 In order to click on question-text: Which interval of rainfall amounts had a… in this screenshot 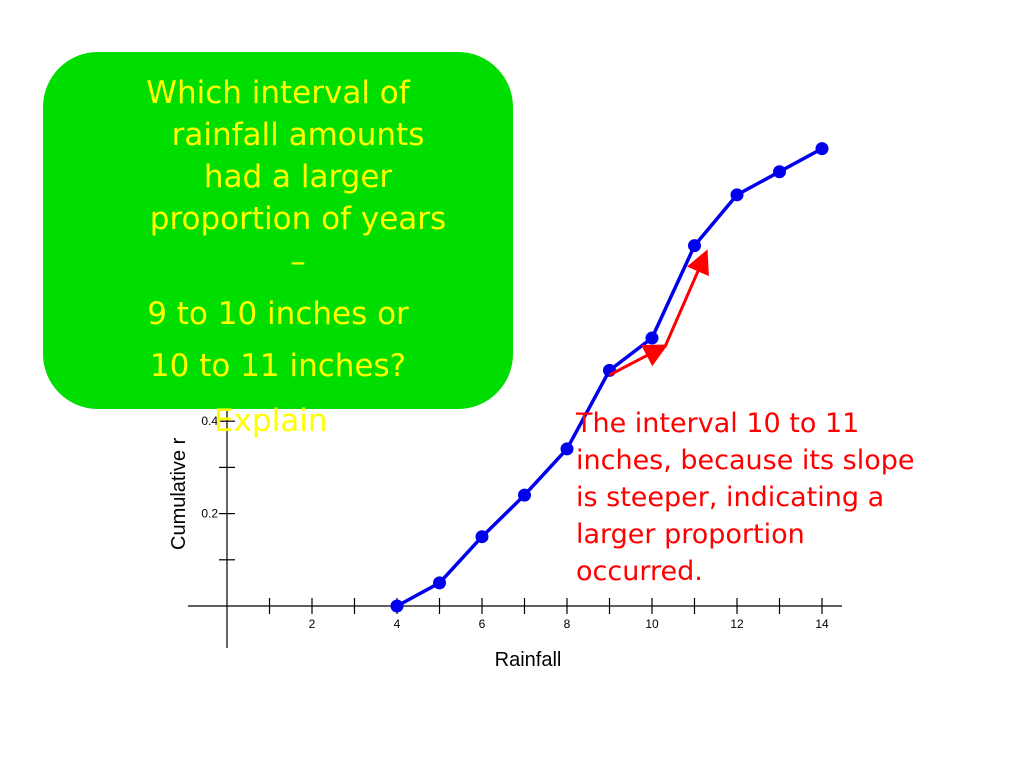, I will do `click(278, 177)`.